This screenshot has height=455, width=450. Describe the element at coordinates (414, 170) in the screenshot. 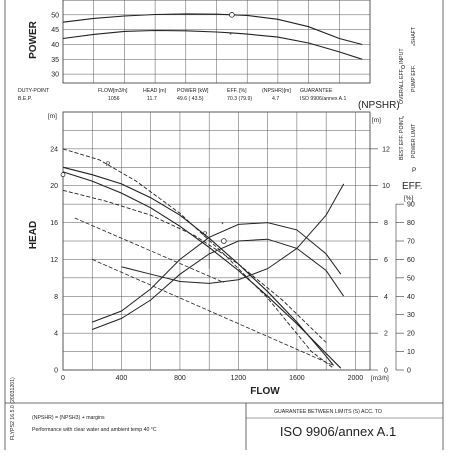

I see `side-legend-p: P` at that location.